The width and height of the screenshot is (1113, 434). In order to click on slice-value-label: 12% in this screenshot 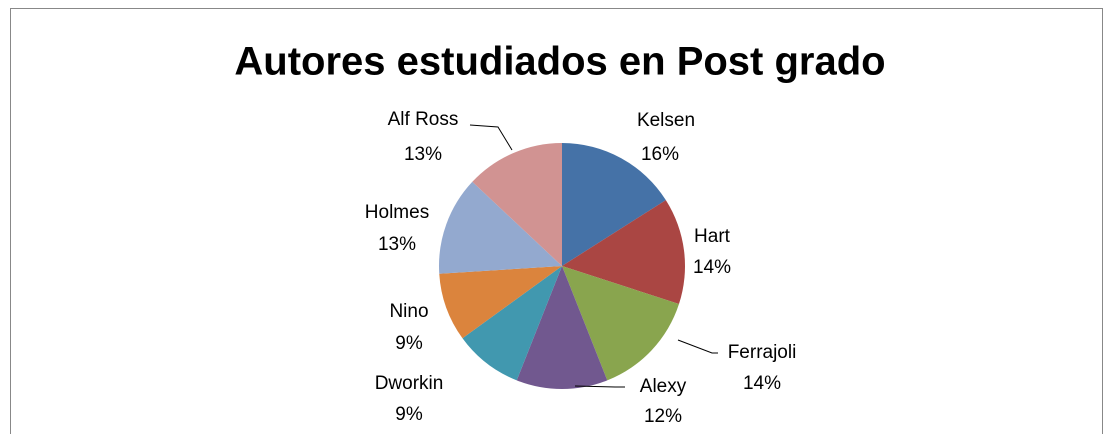, I will do `click(663, 416)`.